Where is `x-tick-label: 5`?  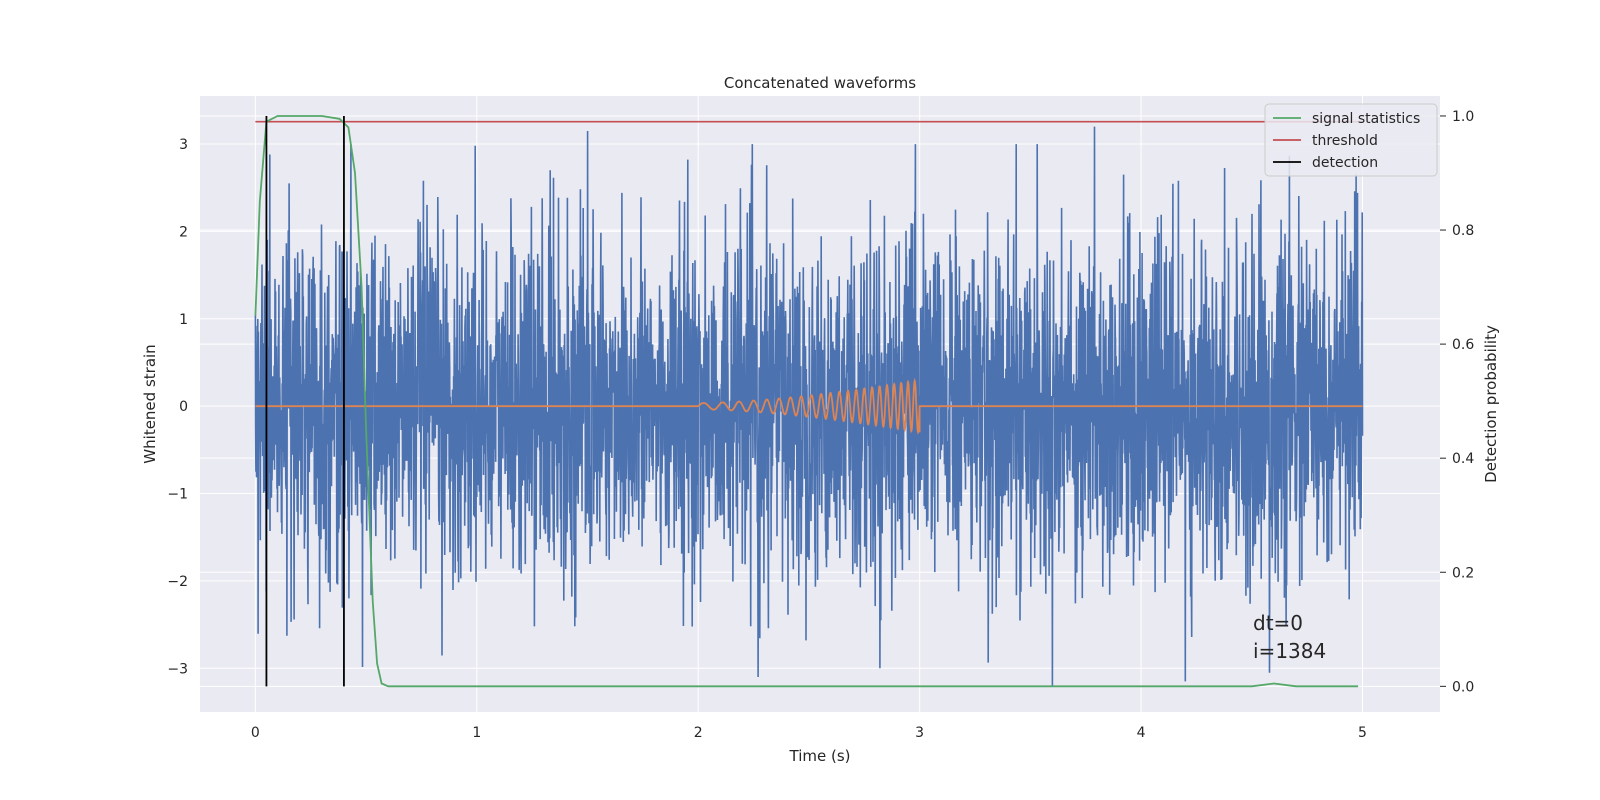 x-tick-label: 5 is located at coordinates (1362, 733).